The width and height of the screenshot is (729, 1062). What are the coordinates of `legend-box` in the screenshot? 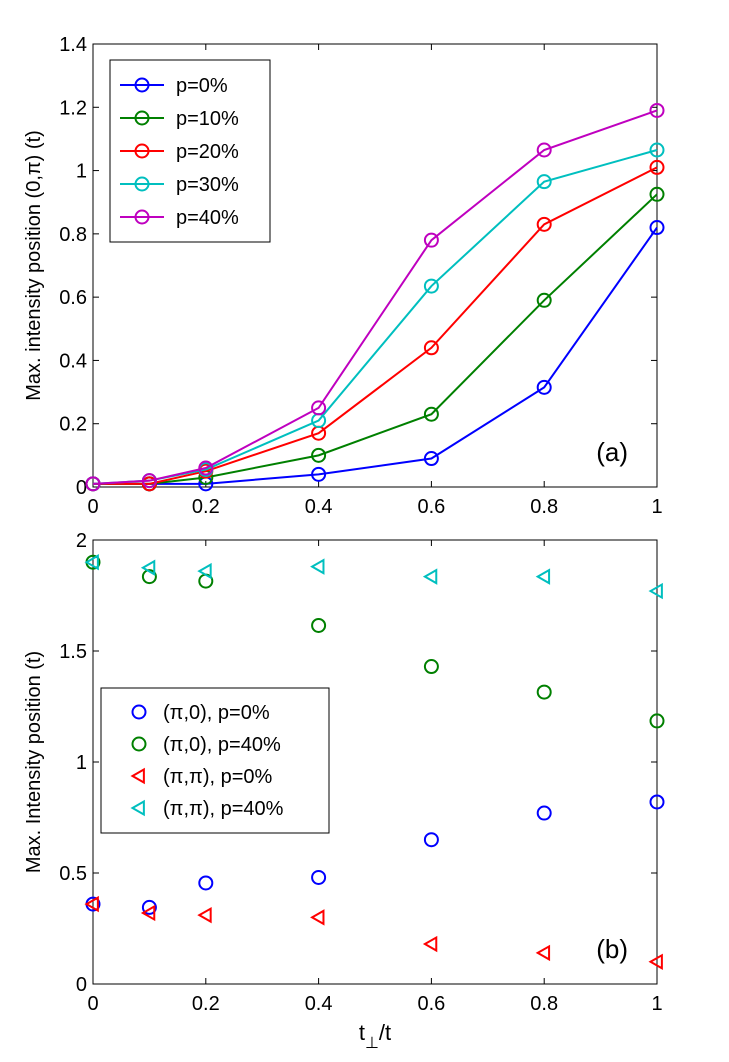 It's located at (215, 760).